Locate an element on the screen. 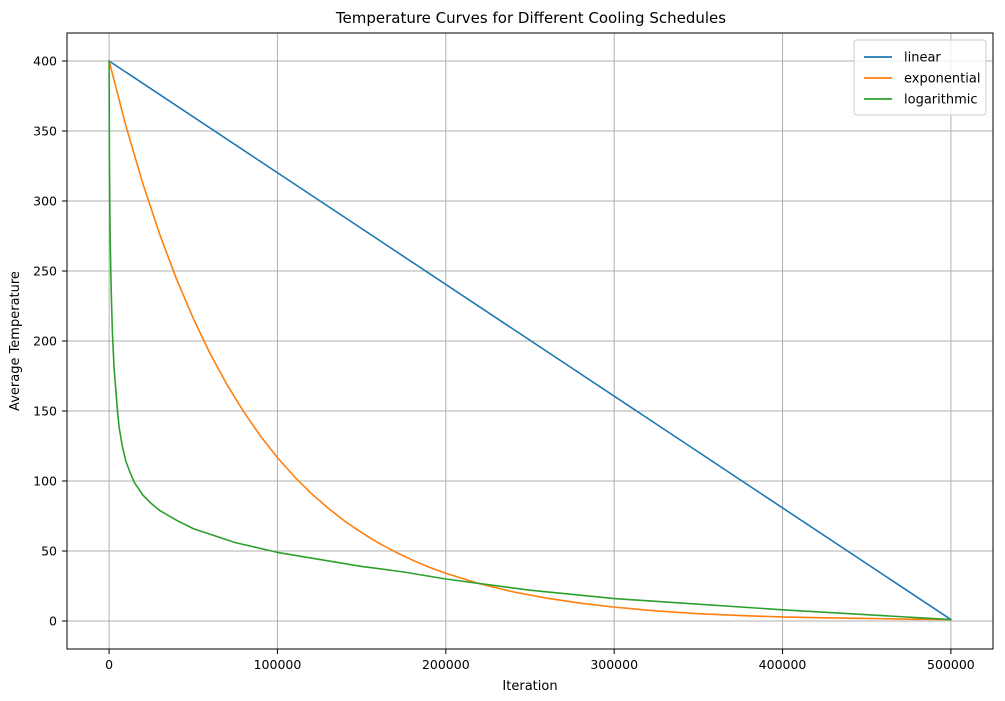 The image size is (1005, 701). legend-box is located at coordinates (920, 77).